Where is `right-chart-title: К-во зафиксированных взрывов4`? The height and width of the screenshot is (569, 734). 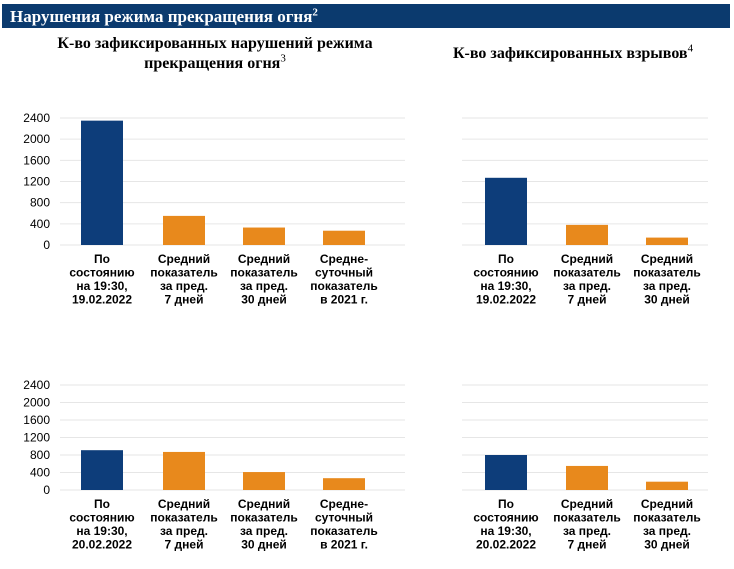
right-chart-title: К-во зафиксированных взрывов4 is located at coordinates (573, 53).